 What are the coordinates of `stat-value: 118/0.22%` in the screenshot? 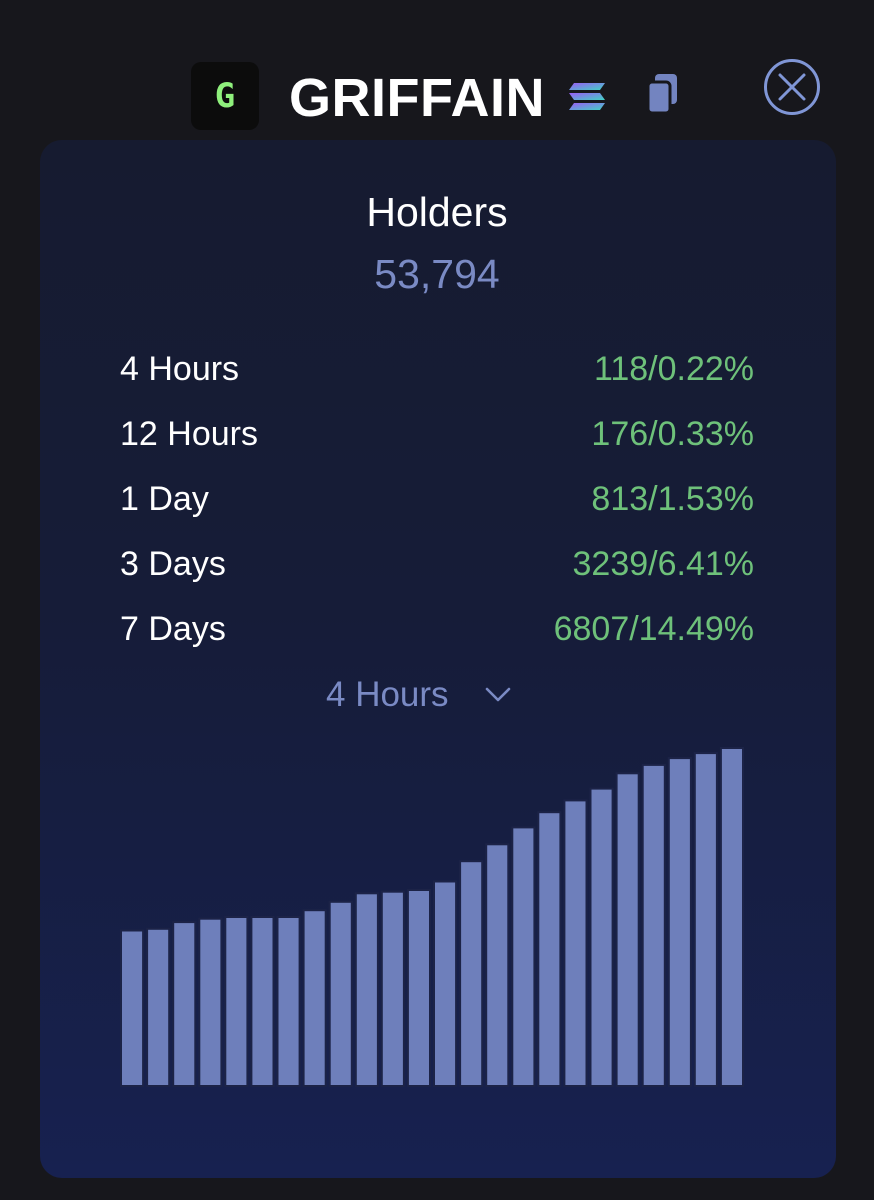 It's located at (673, 368).